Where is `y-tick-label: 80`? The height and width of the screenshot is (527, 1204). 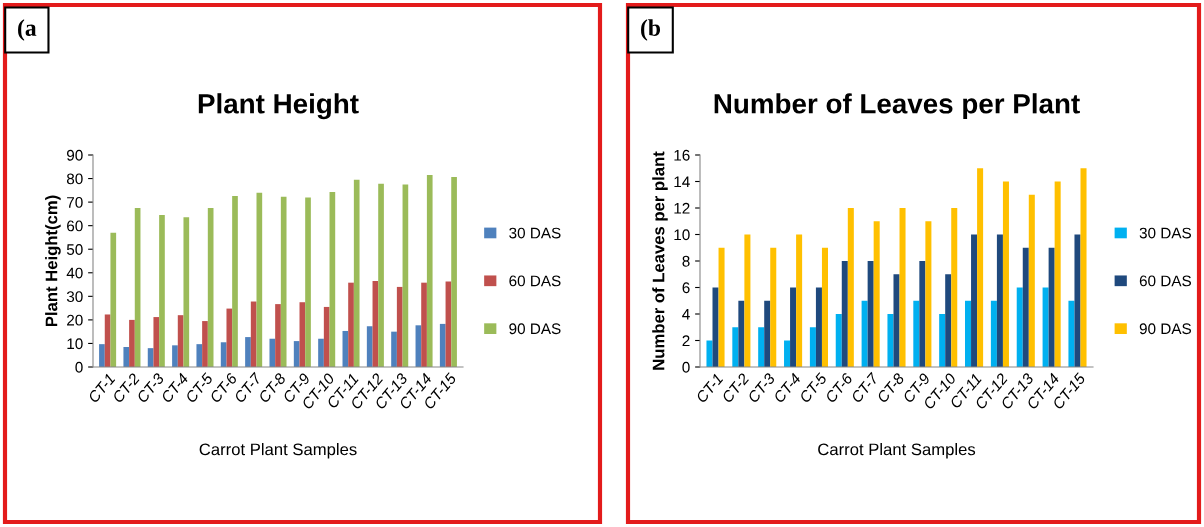
y-tick-label: 80 is located at coordinates (74, 179).